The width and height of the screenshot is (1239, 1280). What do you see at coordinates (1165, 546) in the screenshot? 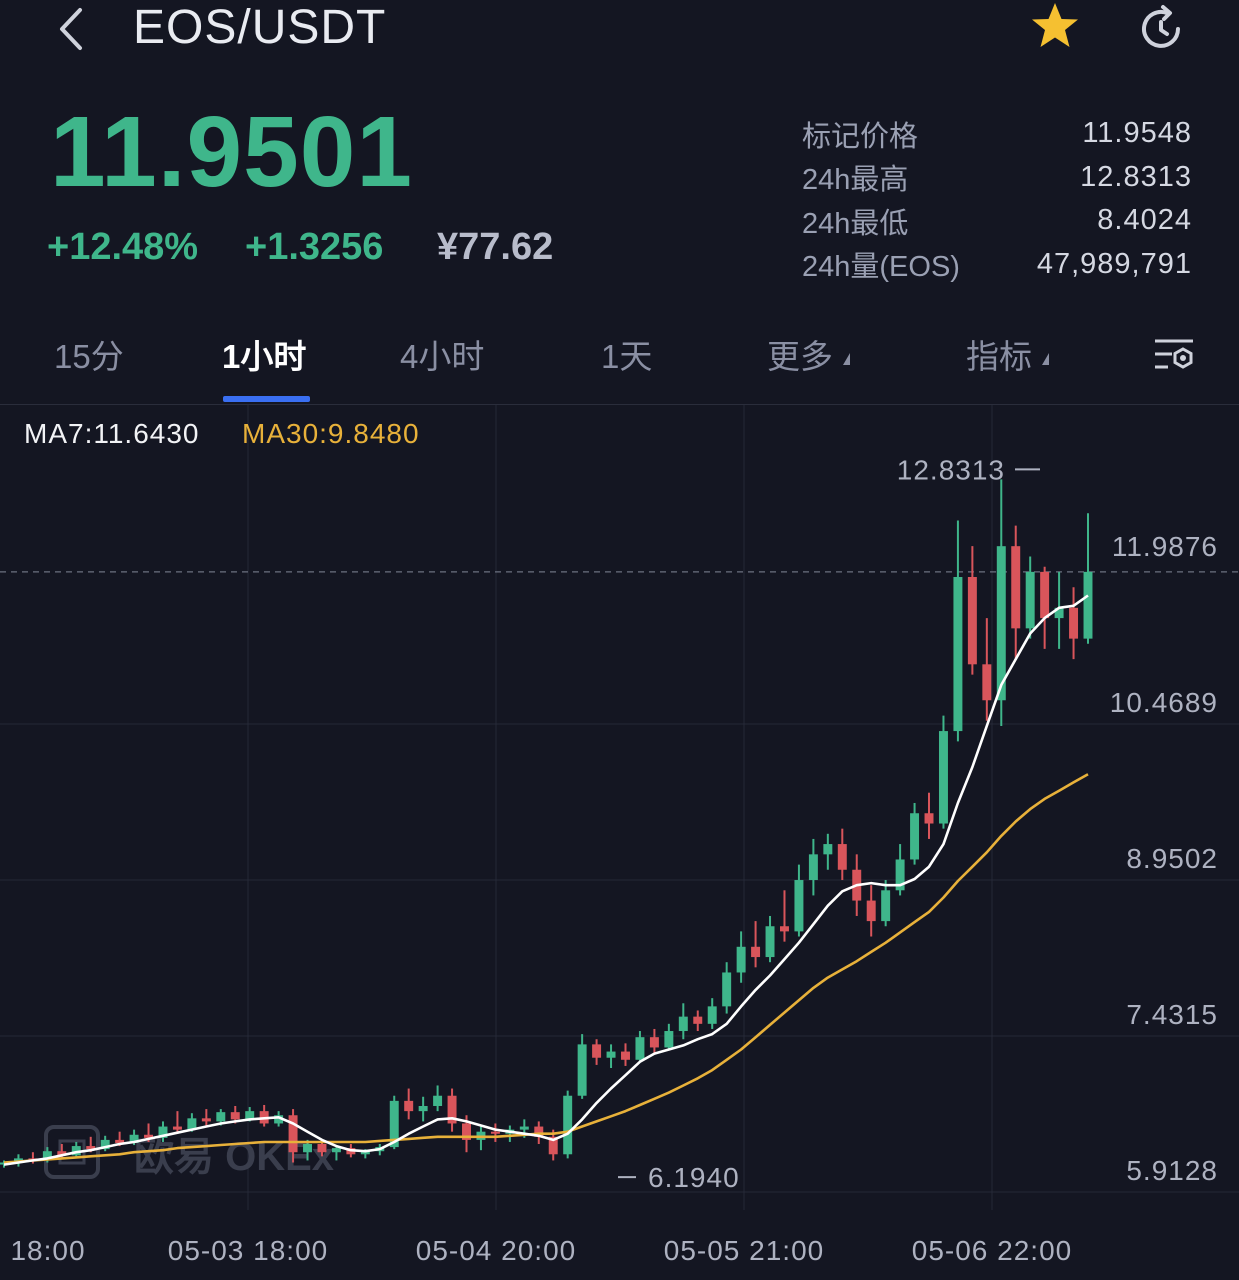
I see `y-tick-label: 11.9876` at bounding box center [1165, 546].